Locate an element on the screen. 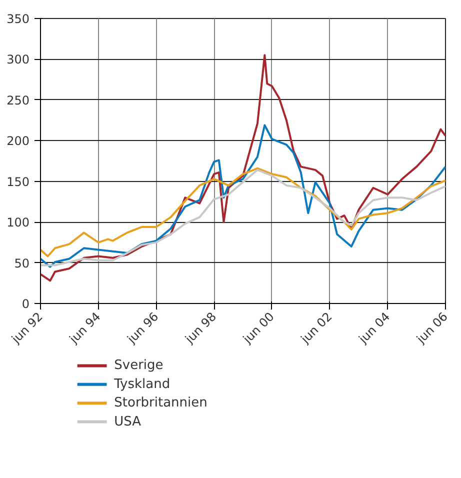 The width and height of the screenshot is (461, 478). y-tick-label: 50 is located at coordinates (22, 263).